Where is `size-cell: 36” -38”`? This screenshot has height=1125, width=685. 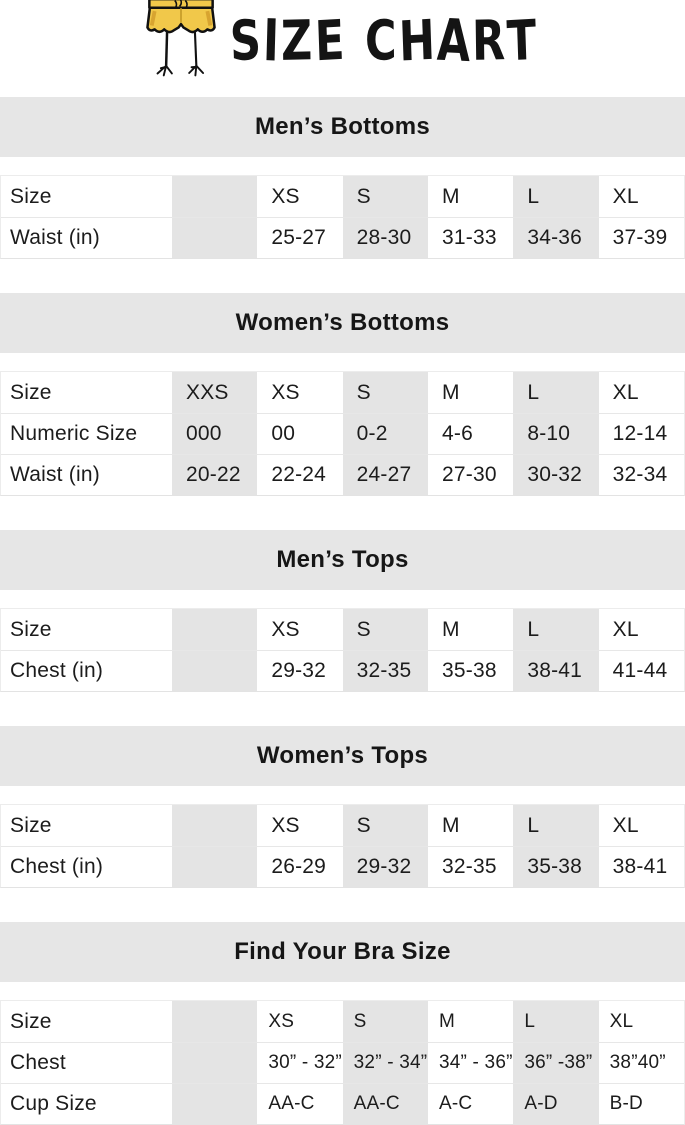 size-cell: 36” -38” is located at coordinates (556, 1062).